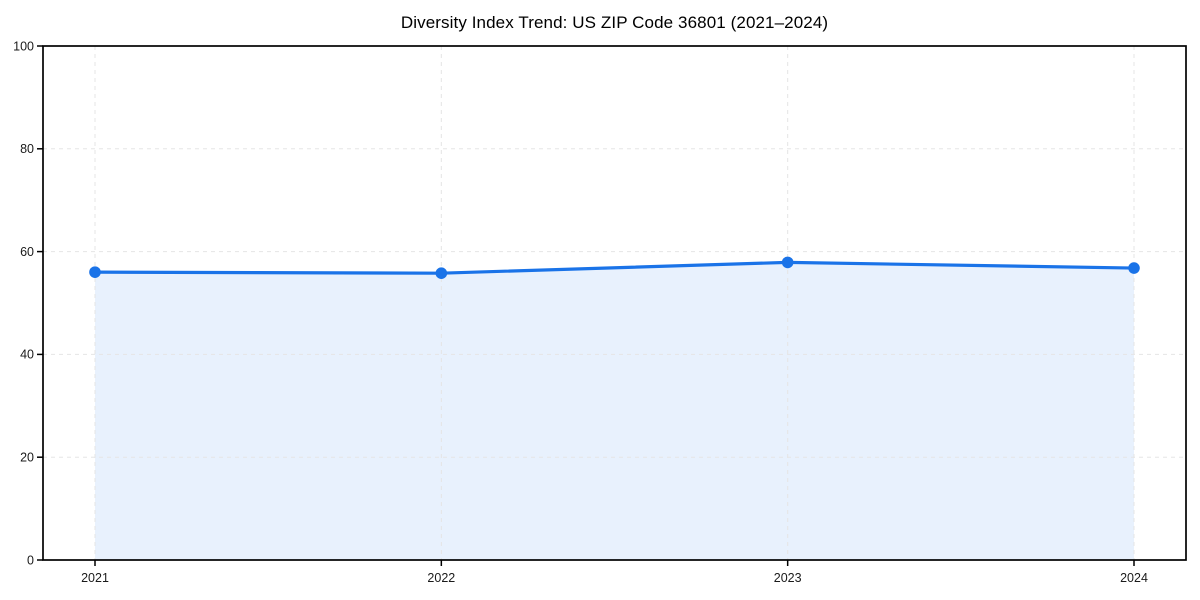 The image size is (1200, 600). I want to click on x-tick-label: 2023, so click(788, 578).